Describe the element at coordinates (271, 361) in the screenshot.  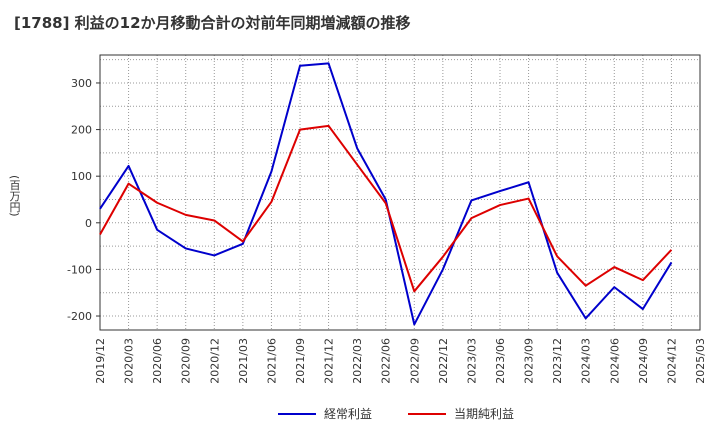
I see `x-tick-label: 2021/06` at that location.